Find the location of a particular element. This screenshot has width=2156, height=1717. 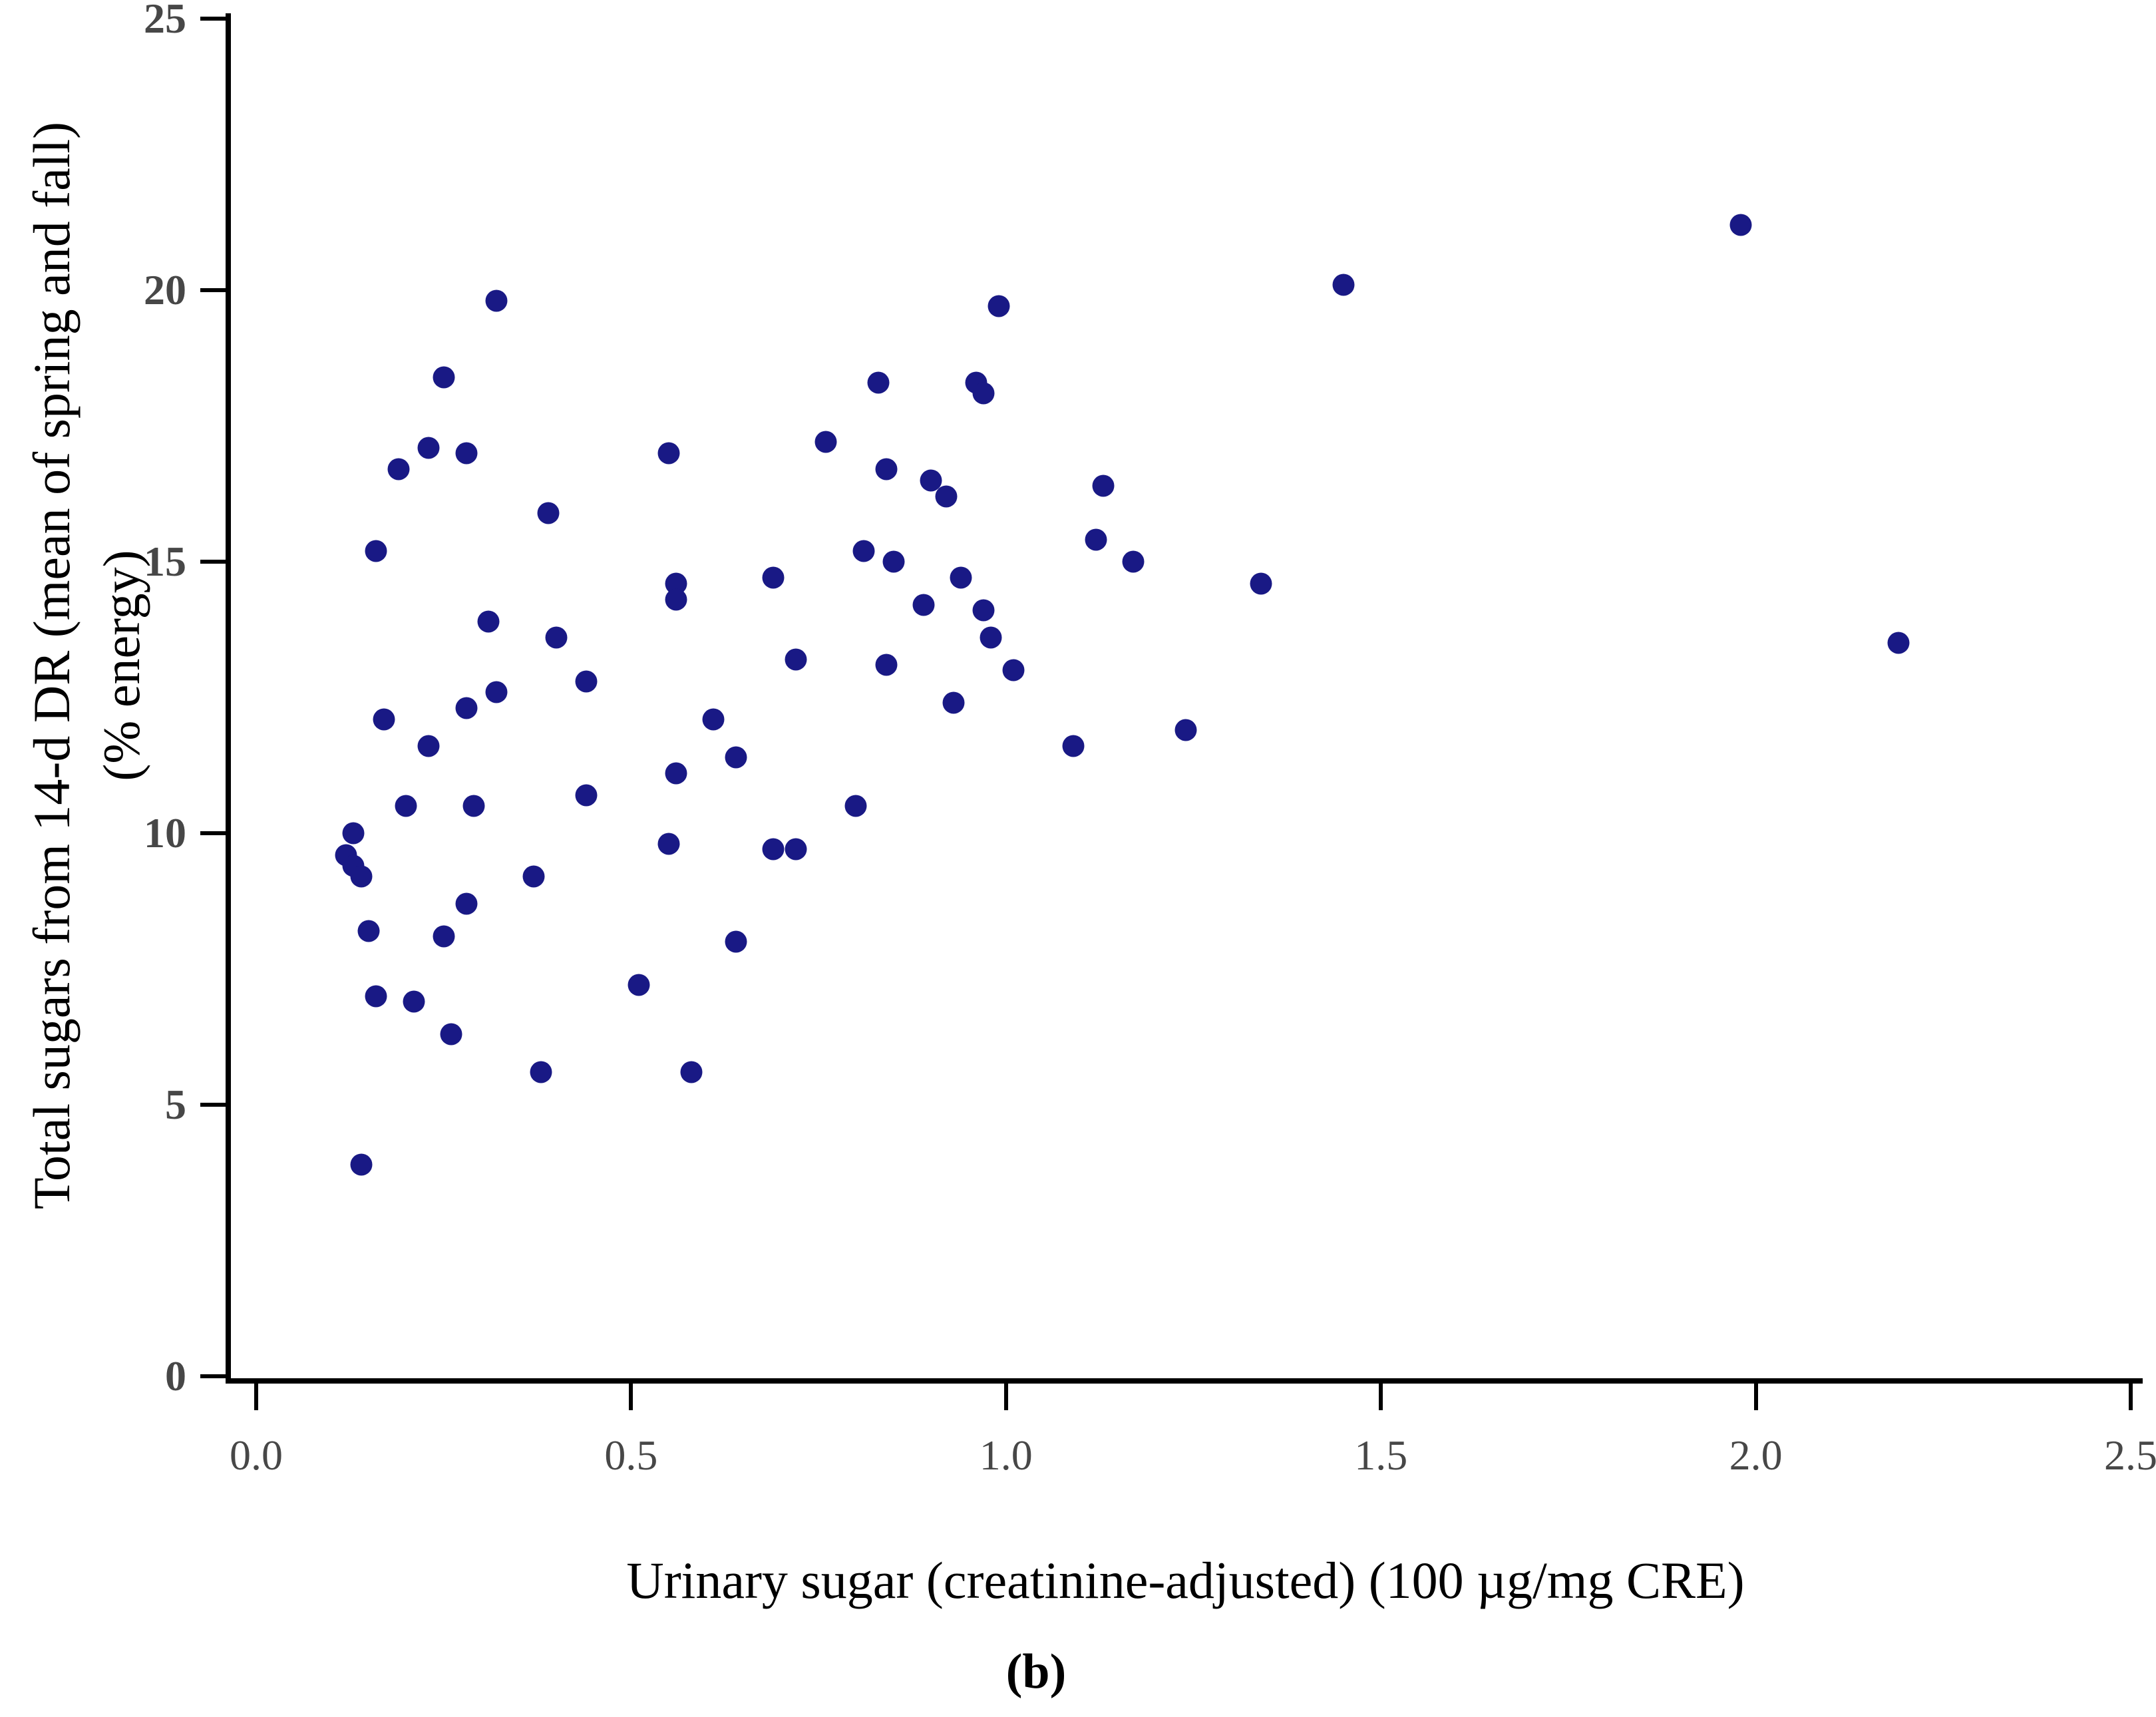

y-tick-label: 0 is located at coordinates (175, 1376).